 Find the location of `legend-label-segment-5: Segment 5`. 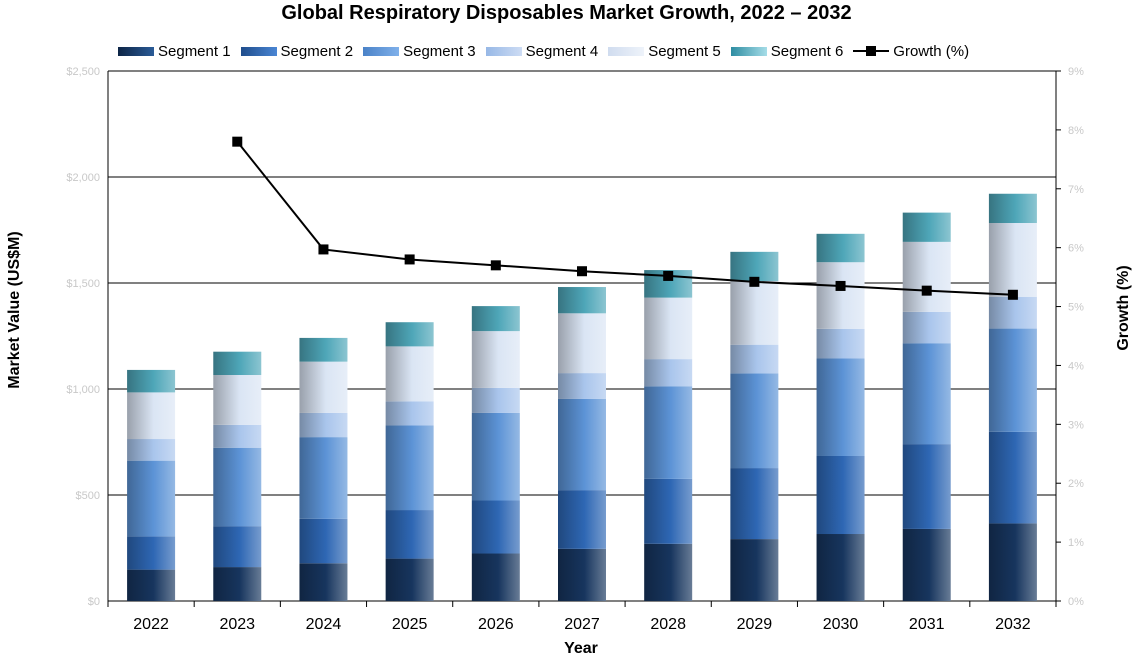

legend-label-segment-5: Segment 5 is located at coordinates (684, 51).